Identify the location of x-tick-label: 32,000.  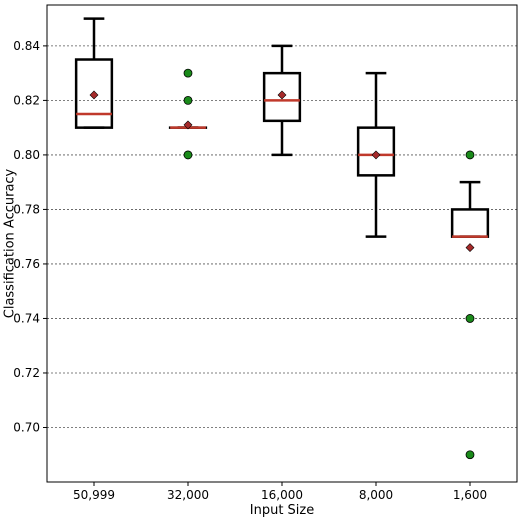
(188, 495).